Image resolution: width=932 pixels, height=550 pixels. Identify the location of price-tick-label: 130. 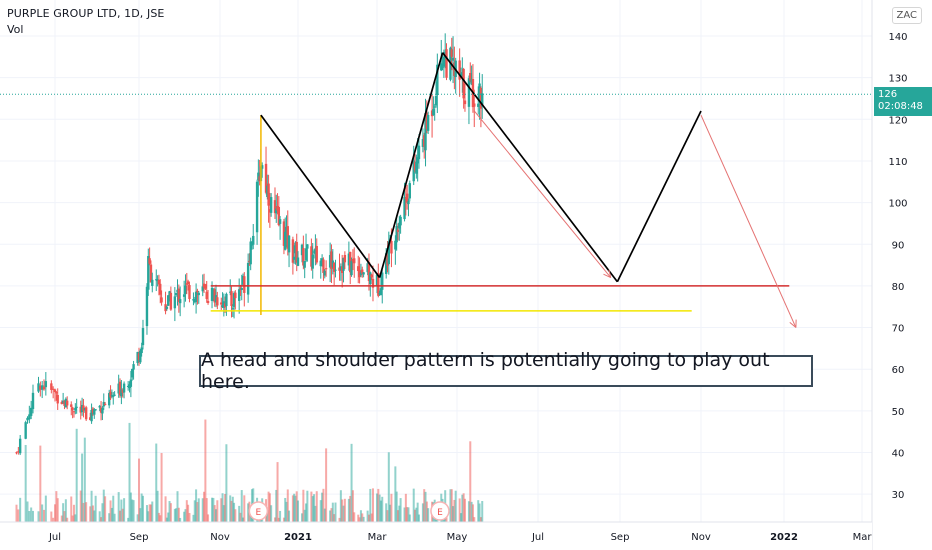
(897, 79).